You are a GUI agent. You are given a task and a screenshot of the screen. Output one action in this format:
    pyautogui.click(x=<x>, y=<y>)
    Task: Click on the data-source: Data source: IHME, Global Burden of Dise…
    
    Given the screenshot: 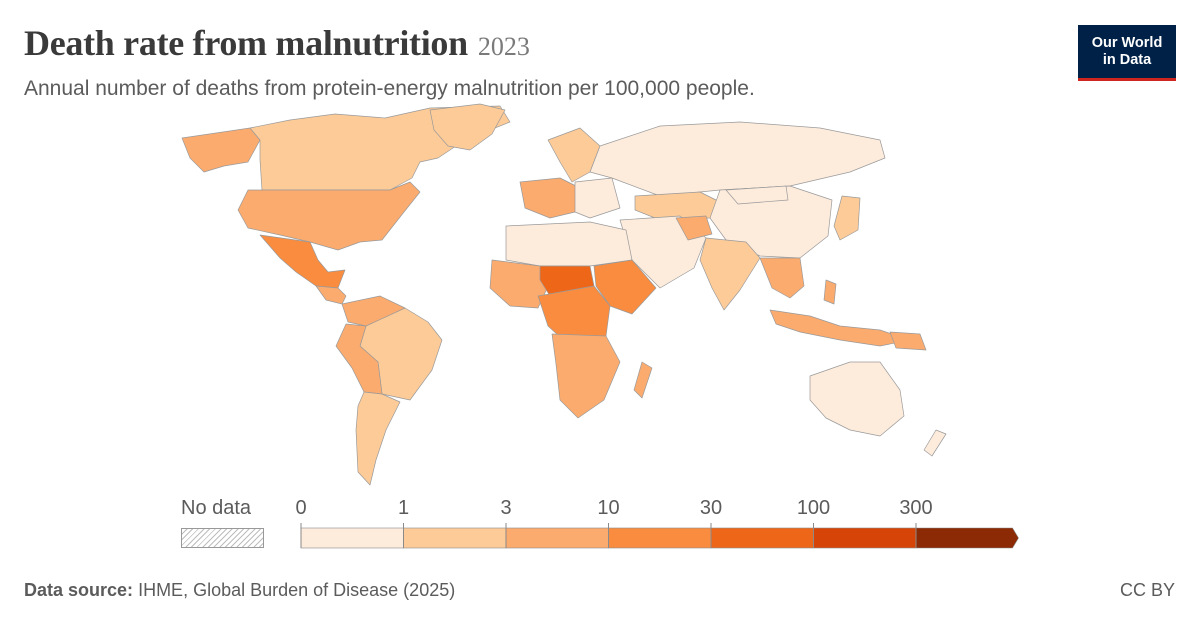 What is the action you would take?
    pyautogui.click(x=239, y=590)
    